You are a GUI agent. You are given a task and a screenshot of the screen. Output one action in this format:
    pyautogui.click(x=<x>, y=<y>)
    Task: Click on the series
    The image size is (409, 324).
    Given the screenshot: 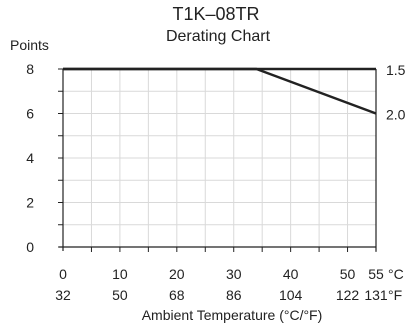 What is the action you would take?
    pyautogui.click(x=220, y=91)
    